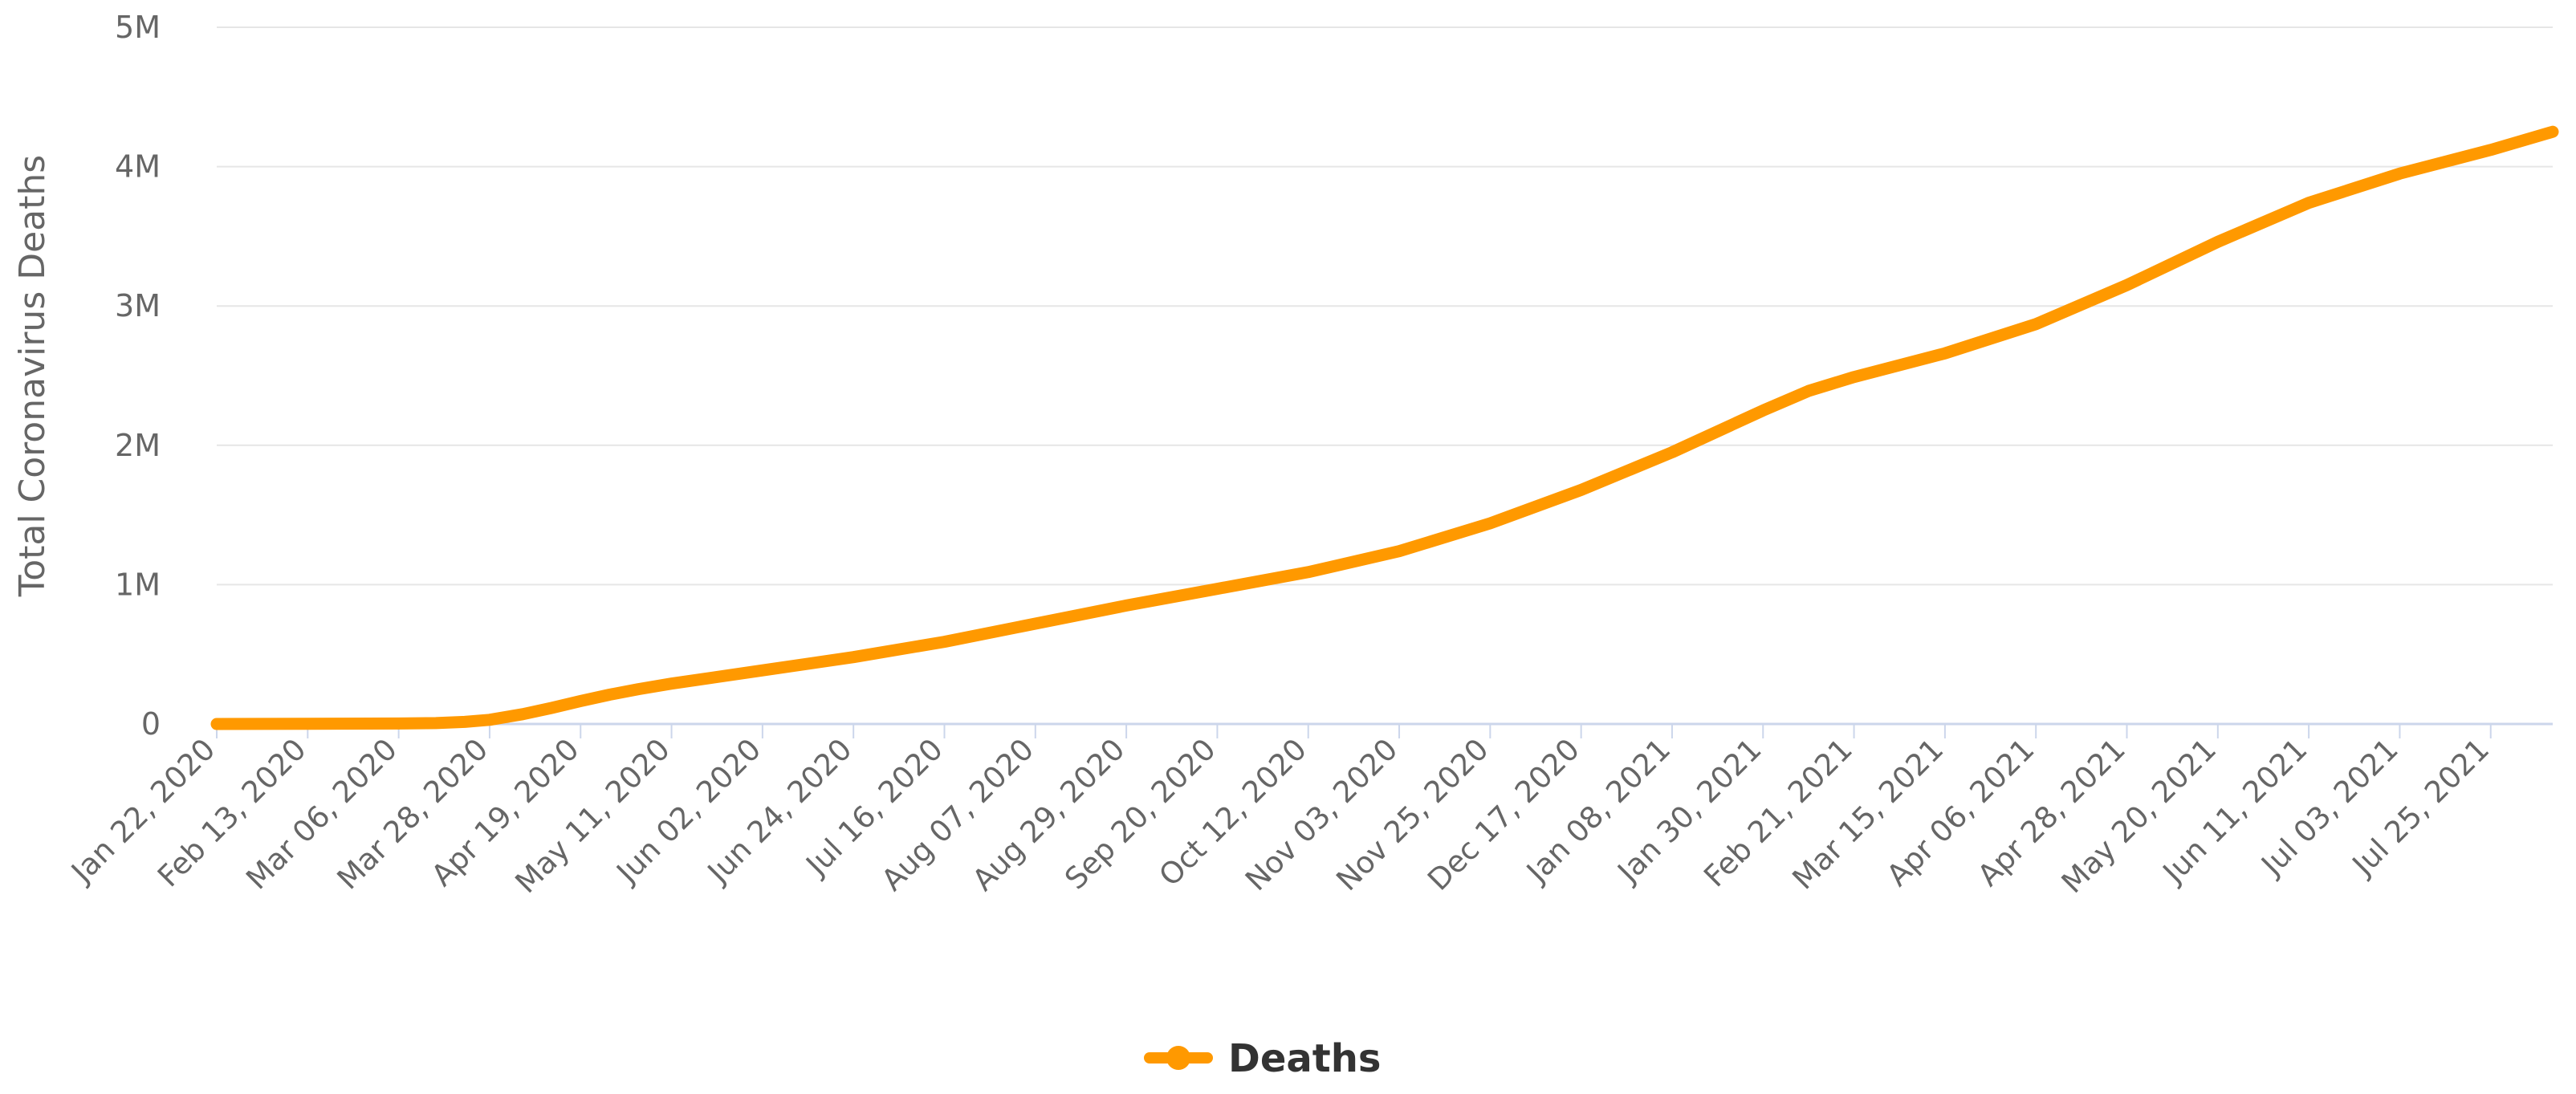 The image size is (2576, 1094). I want to click on y-tick-label: 1M, so click(138, 584).